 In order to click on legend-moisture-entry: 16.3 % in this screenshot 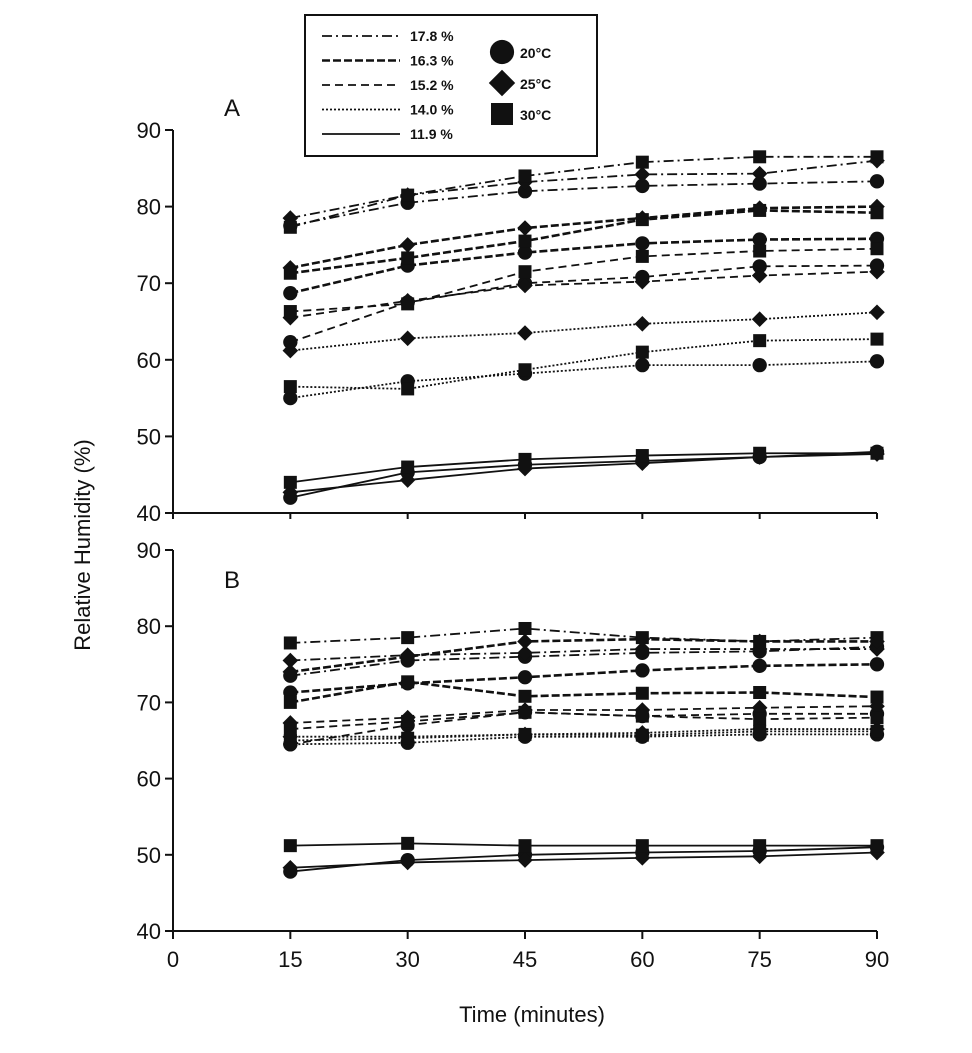, I will do `click(388, 61)`.